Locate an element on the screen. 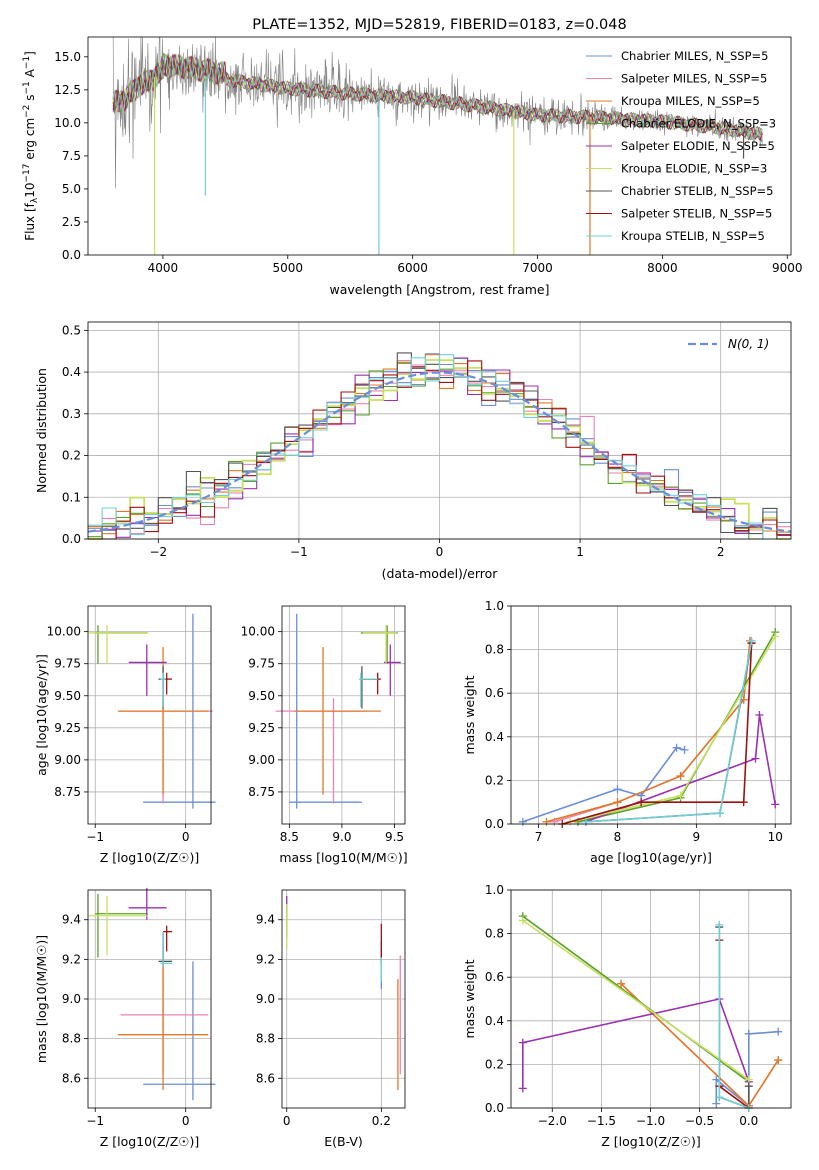 The image size is (819, 1170). legend-label: Kroupa MILES, N_SSP=5 is located at coordinates (690, 101).